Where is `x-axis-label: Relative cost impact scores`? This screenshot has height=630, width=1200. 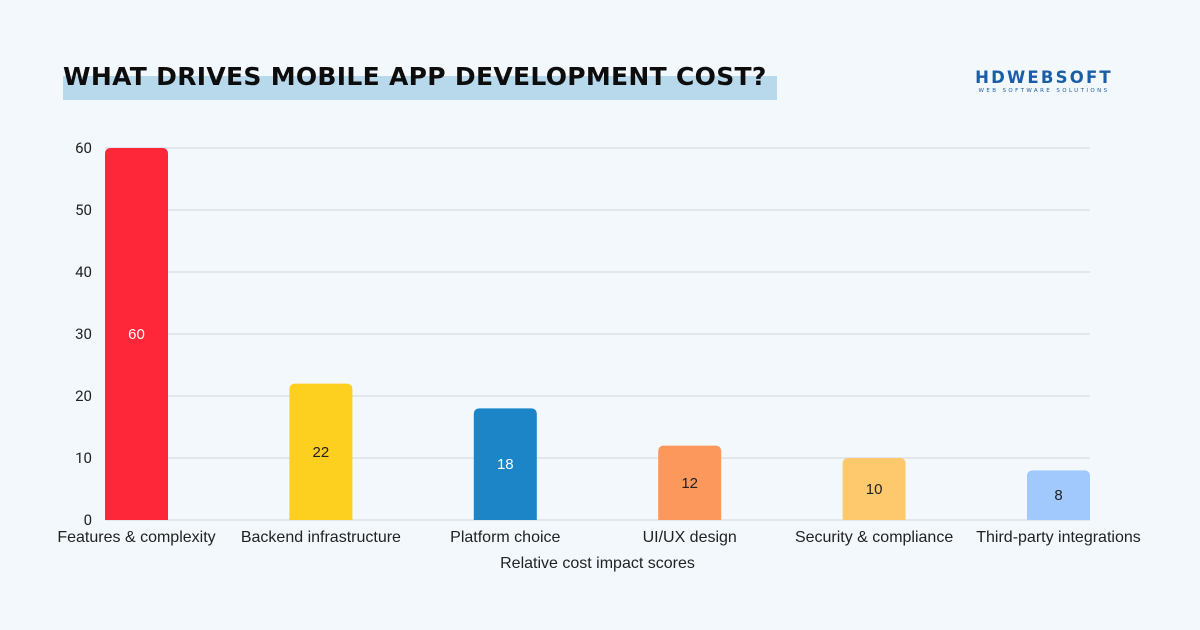
x-axis-label: Relative cost impact scores is located at coordinates (597, 563).